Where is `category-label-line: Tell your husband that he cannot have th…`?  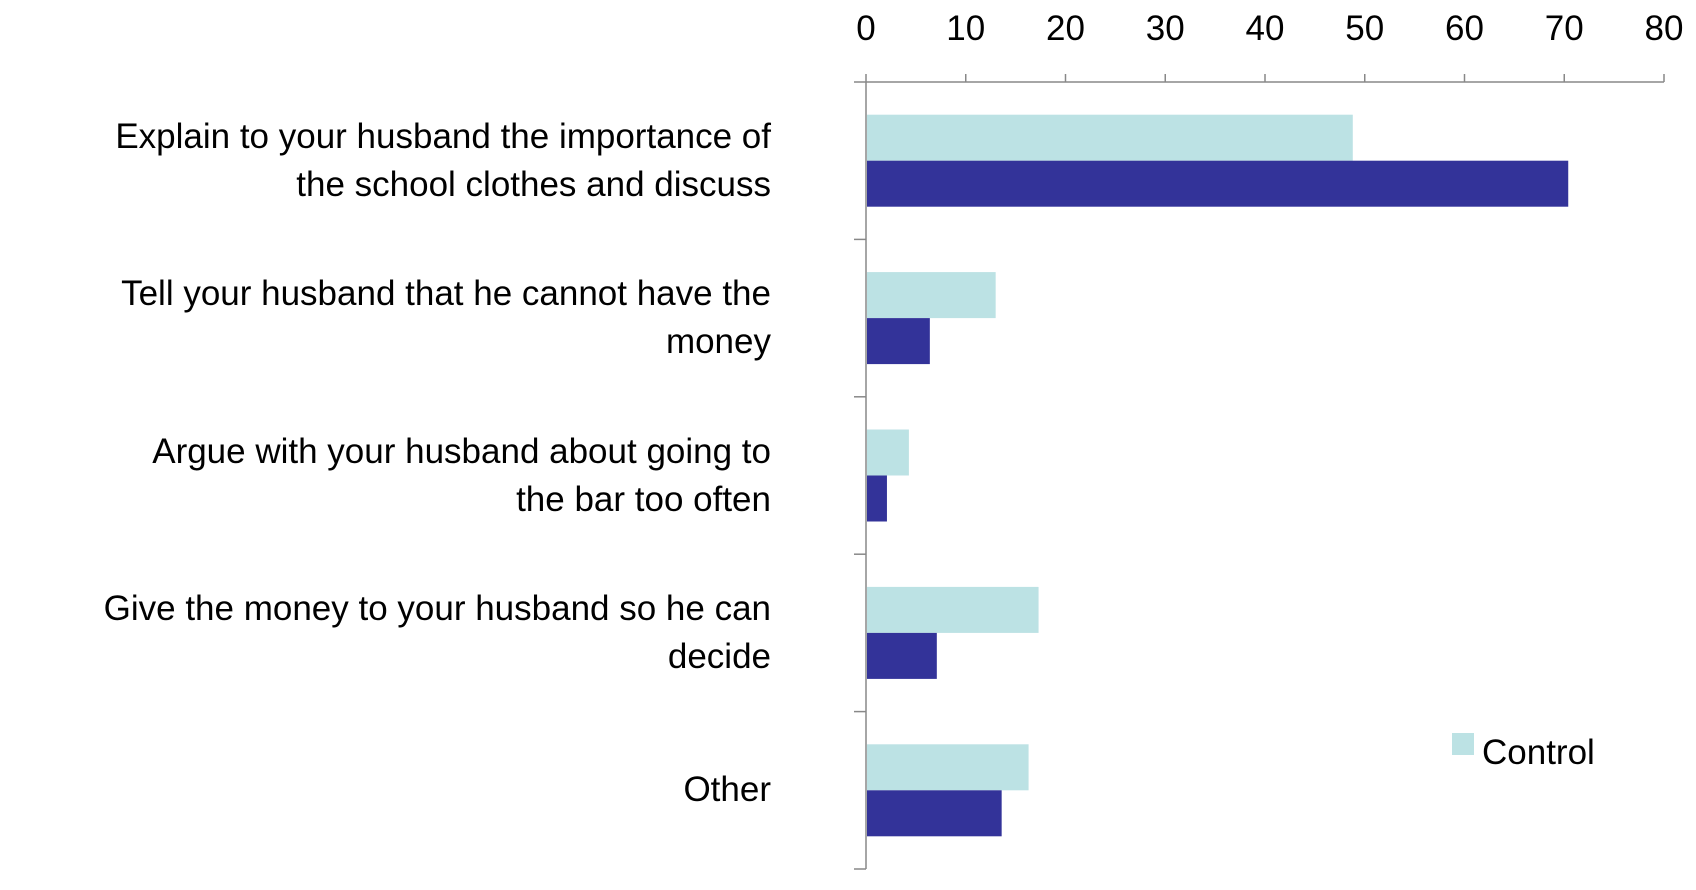 category-label-line: Tell your husband that he cannot have th… is located at coordinates (446, 294).